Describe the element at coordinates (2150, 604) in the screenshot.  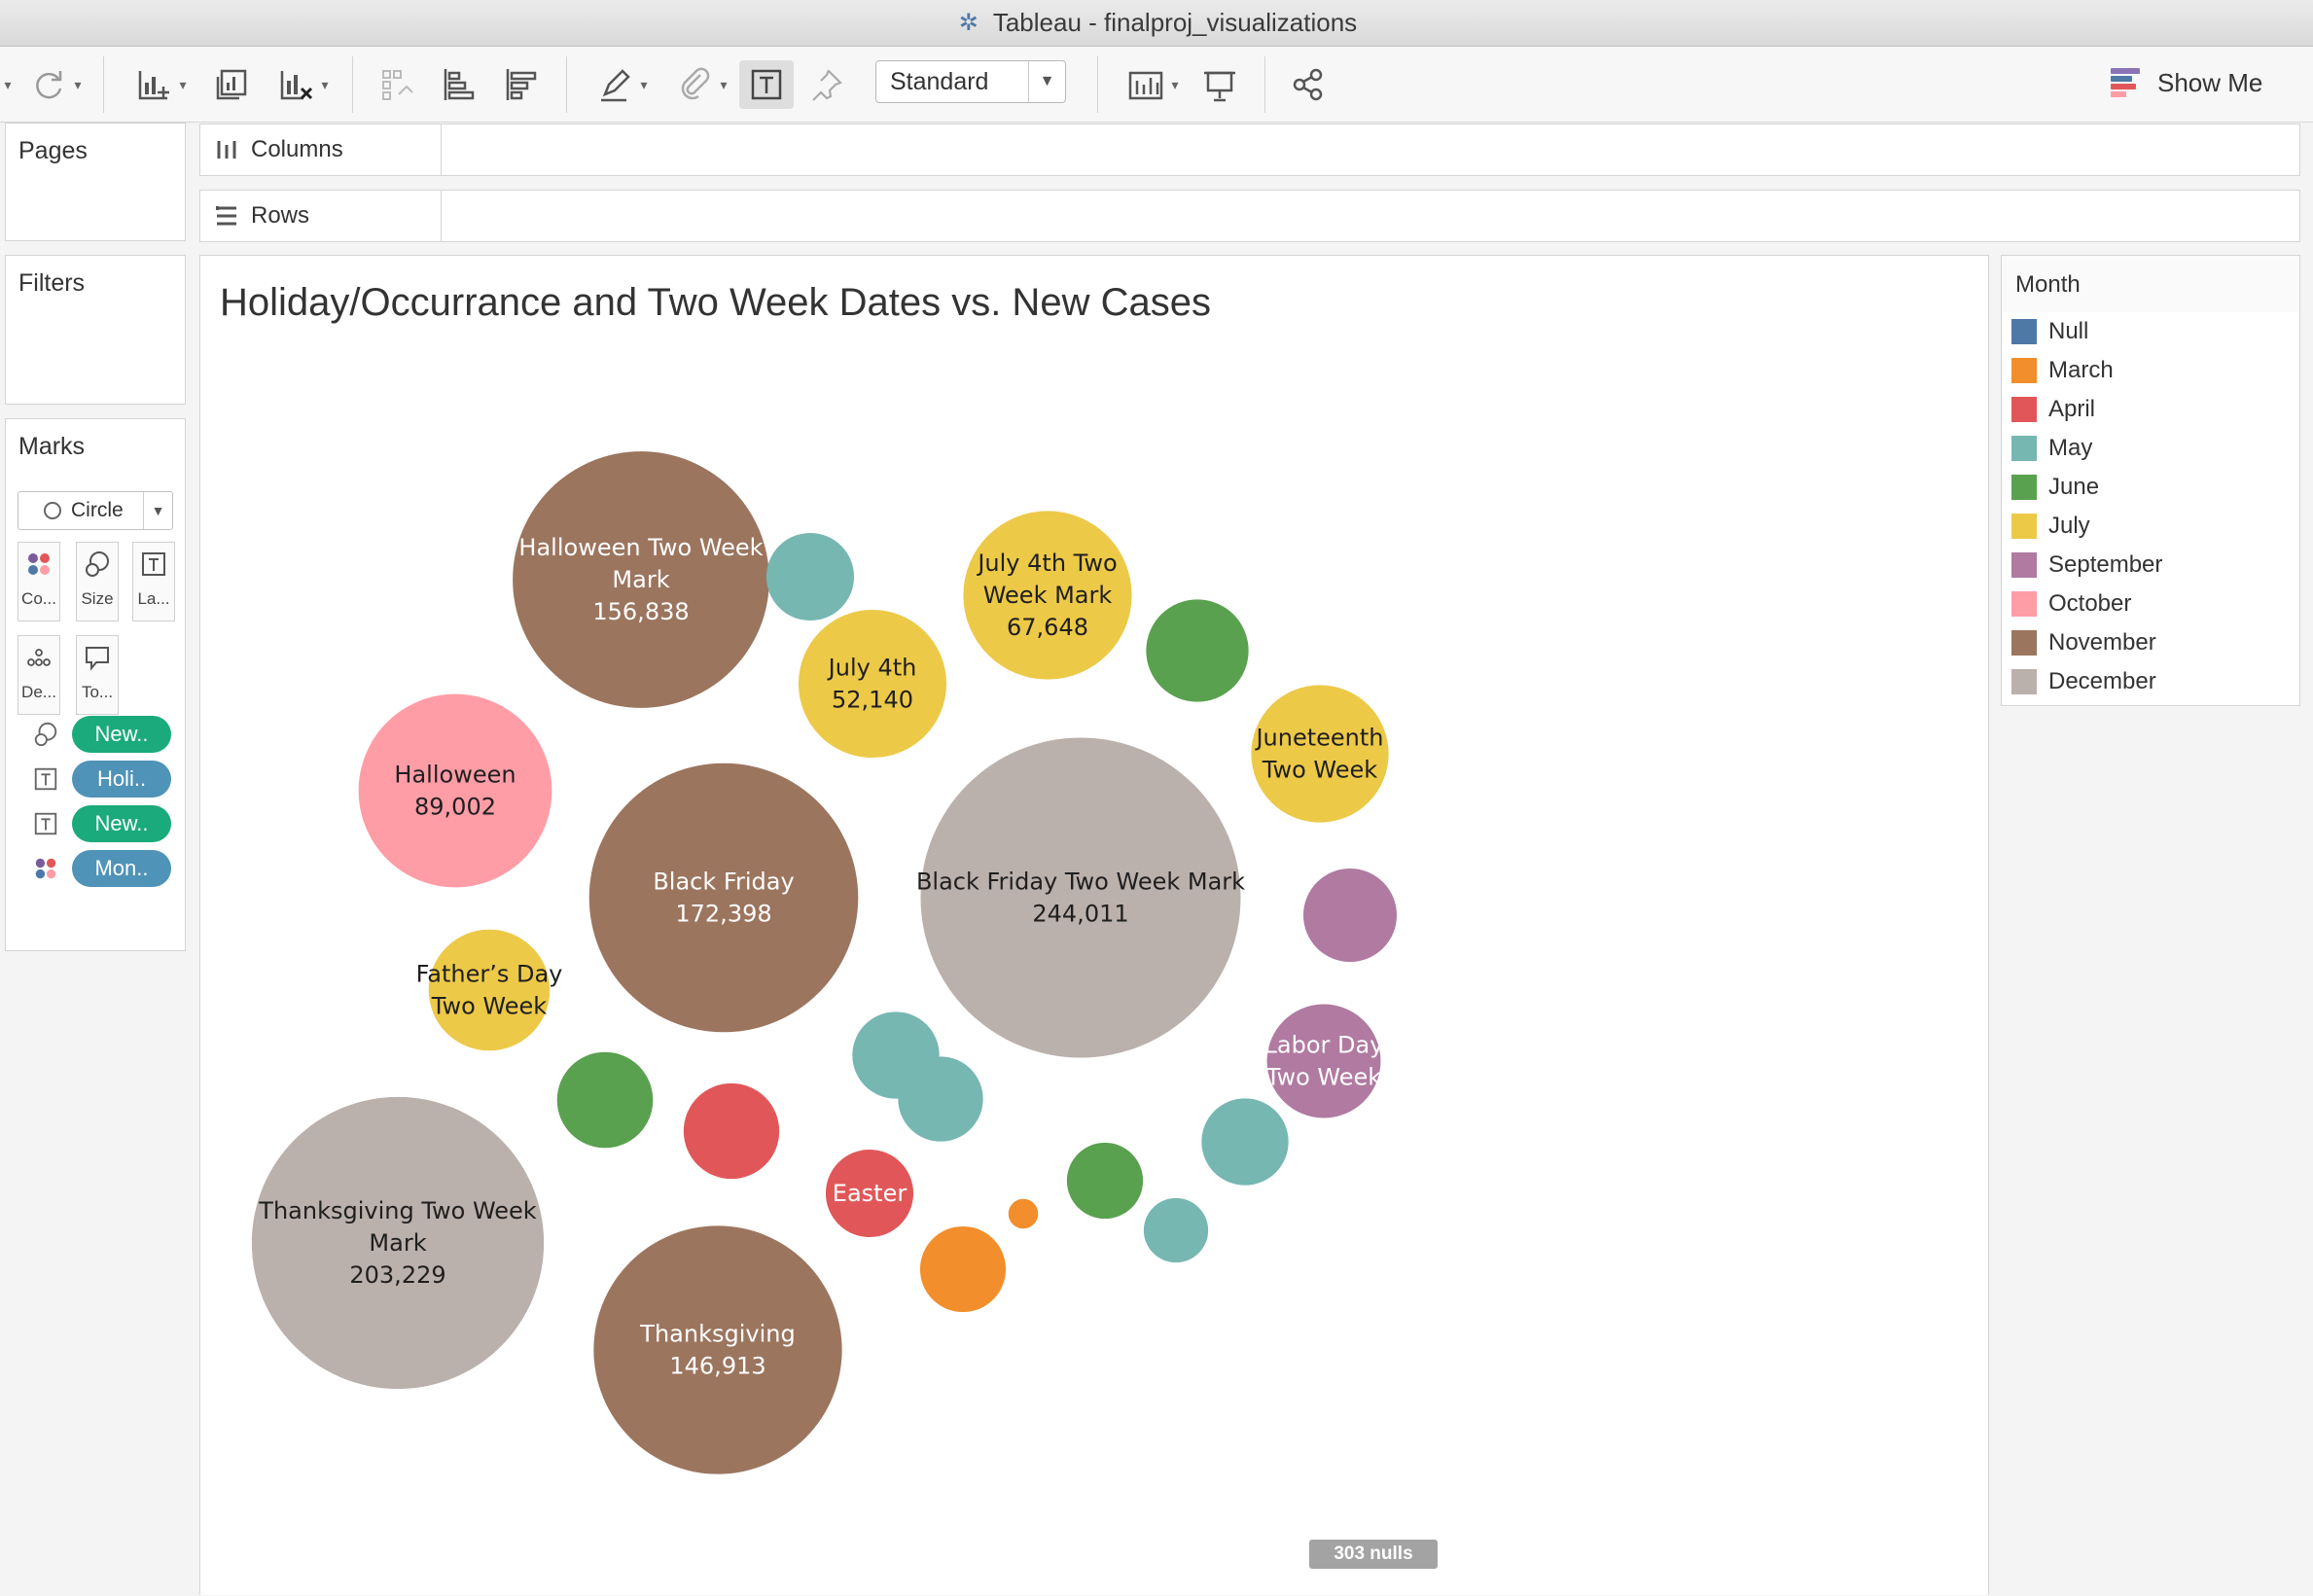
I see `legend-item-october: October` at that location.